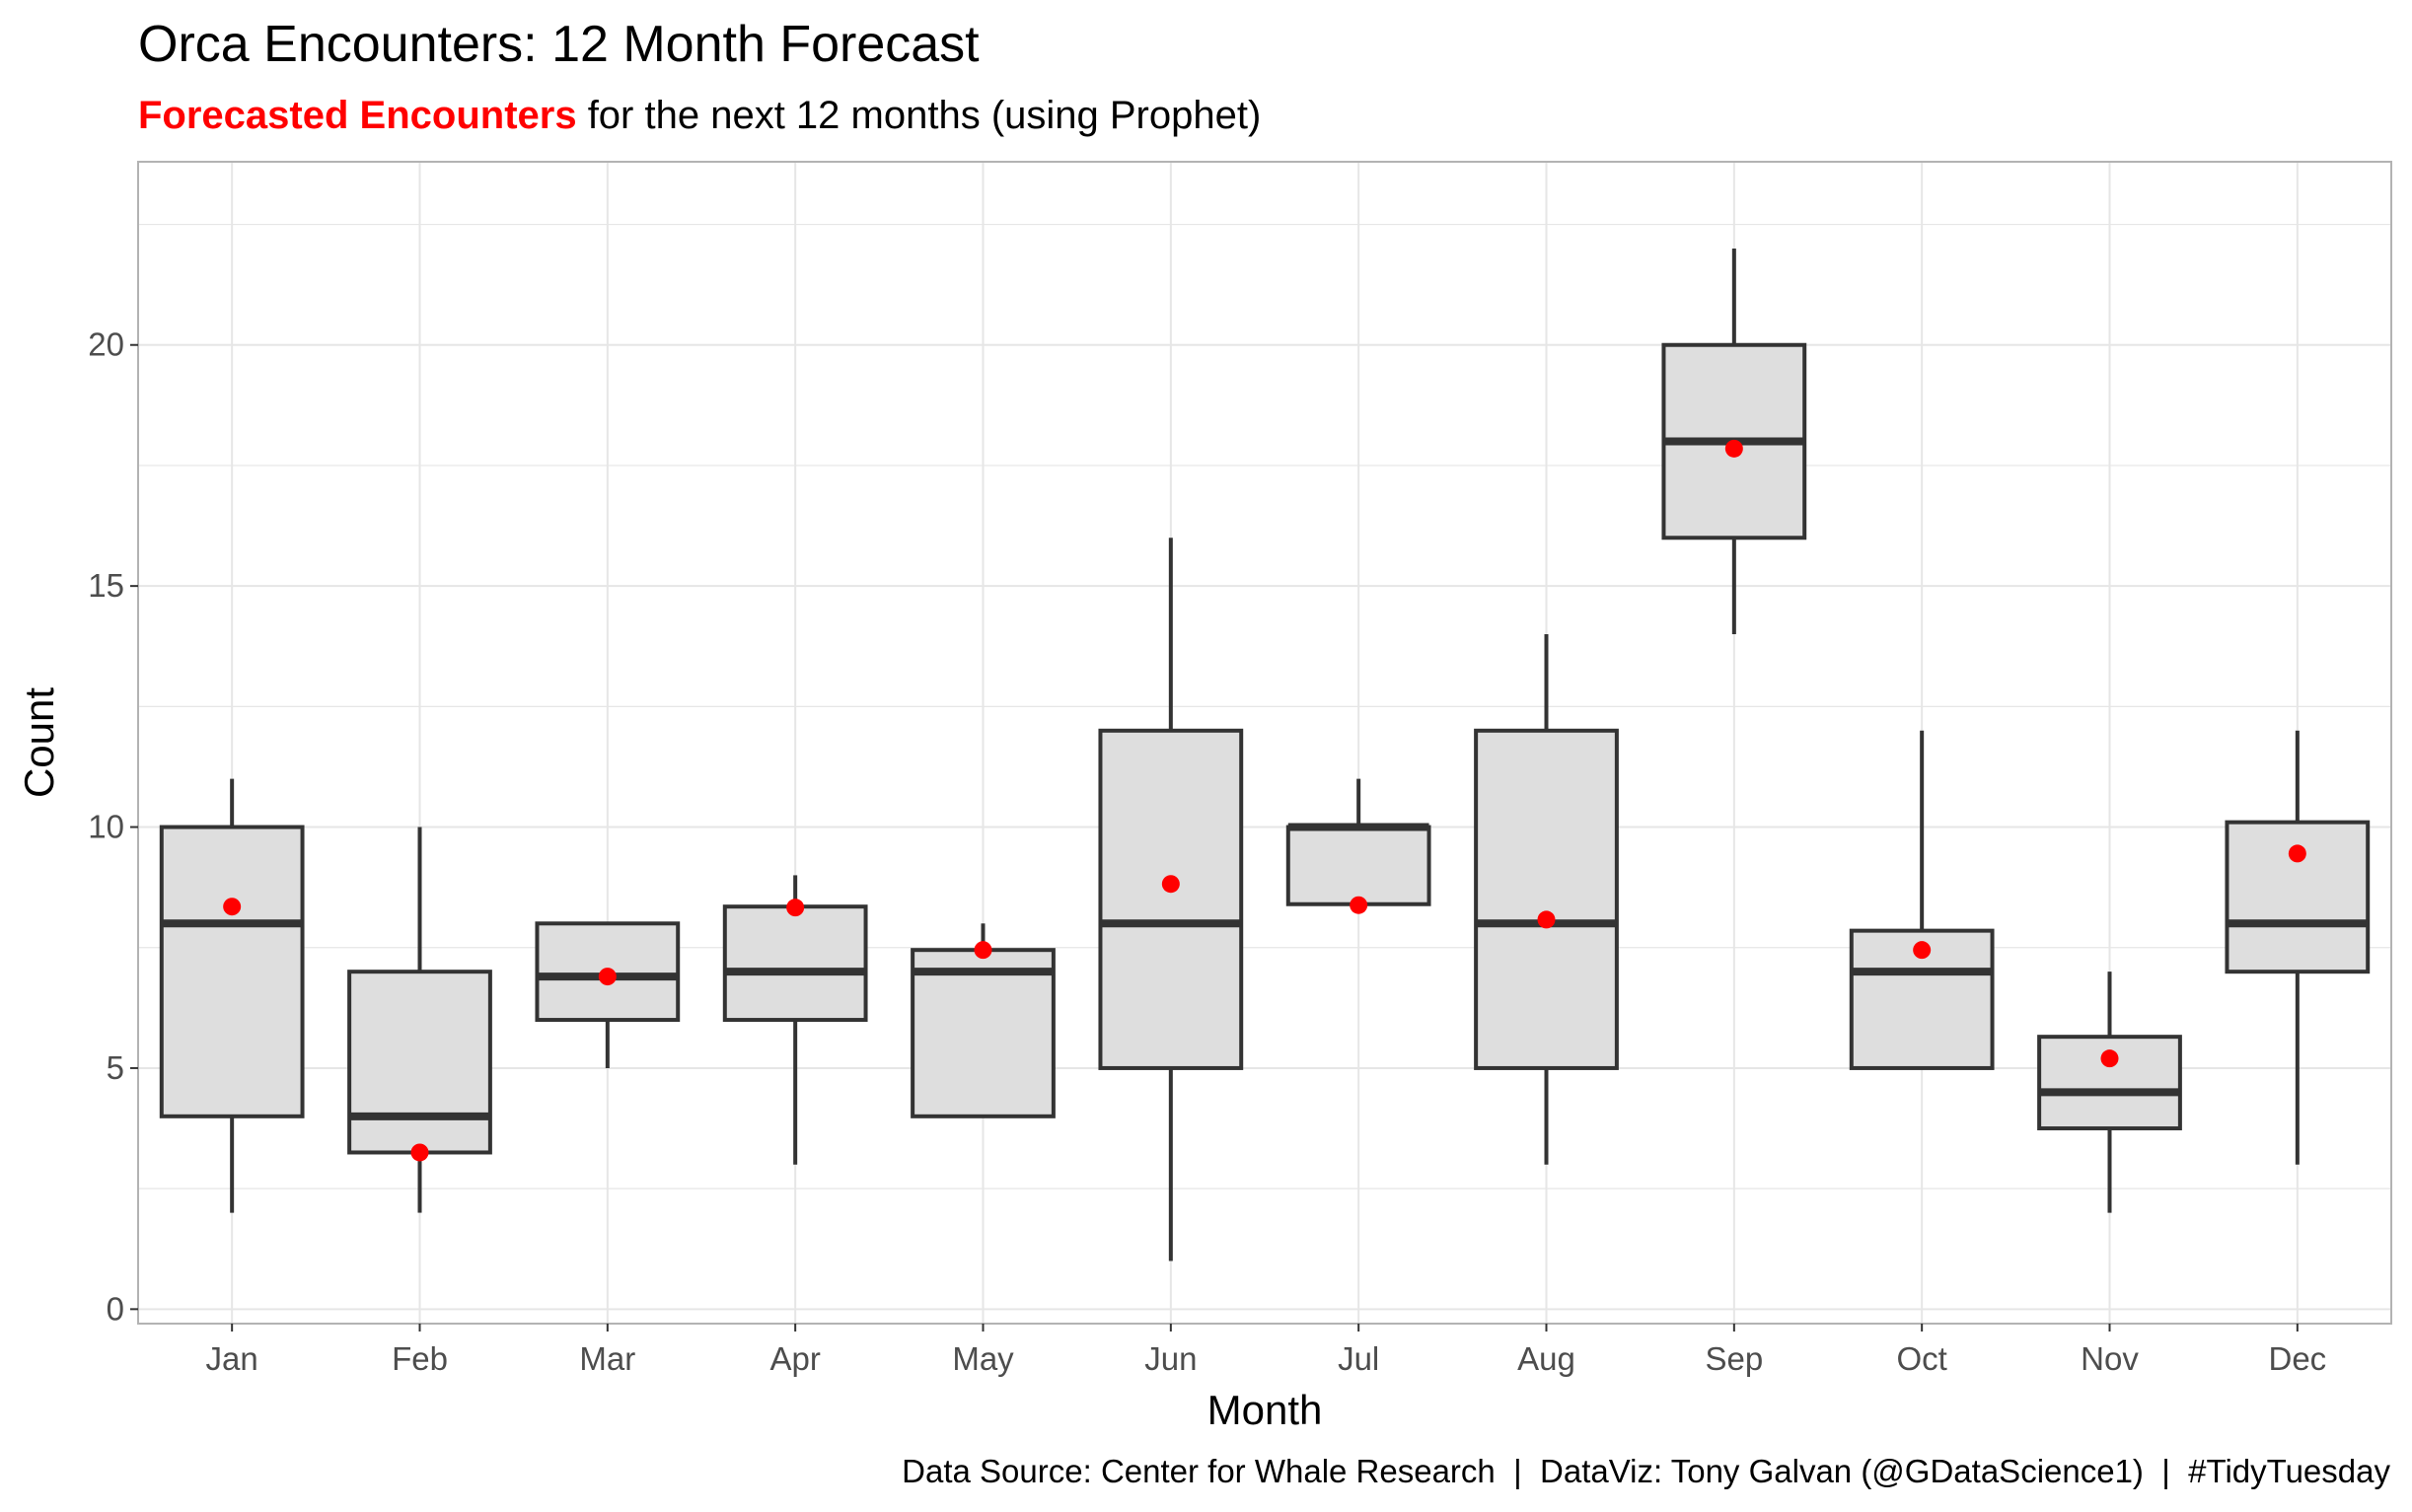 This screenshot has height=1512, width=2412. Describe the element at coordinates (232, 907) in the screenshot. I see `forecast-point-jan` at that location.